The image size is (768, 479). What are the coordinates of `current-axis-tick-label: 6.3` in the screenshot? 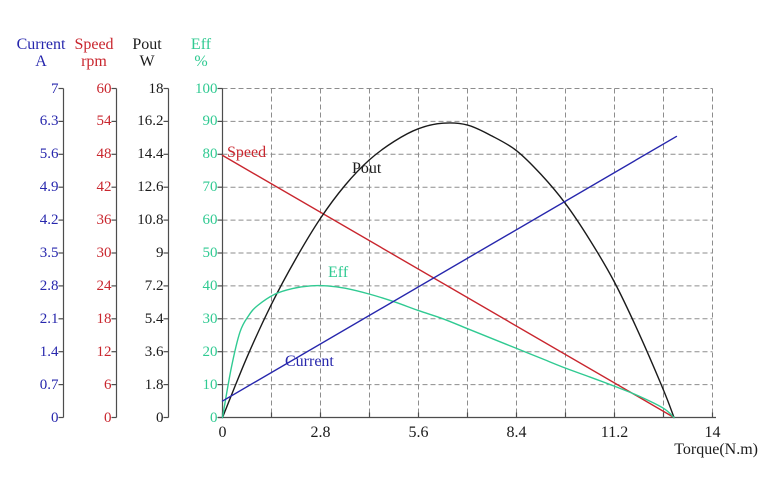 It's located at (49, 121).